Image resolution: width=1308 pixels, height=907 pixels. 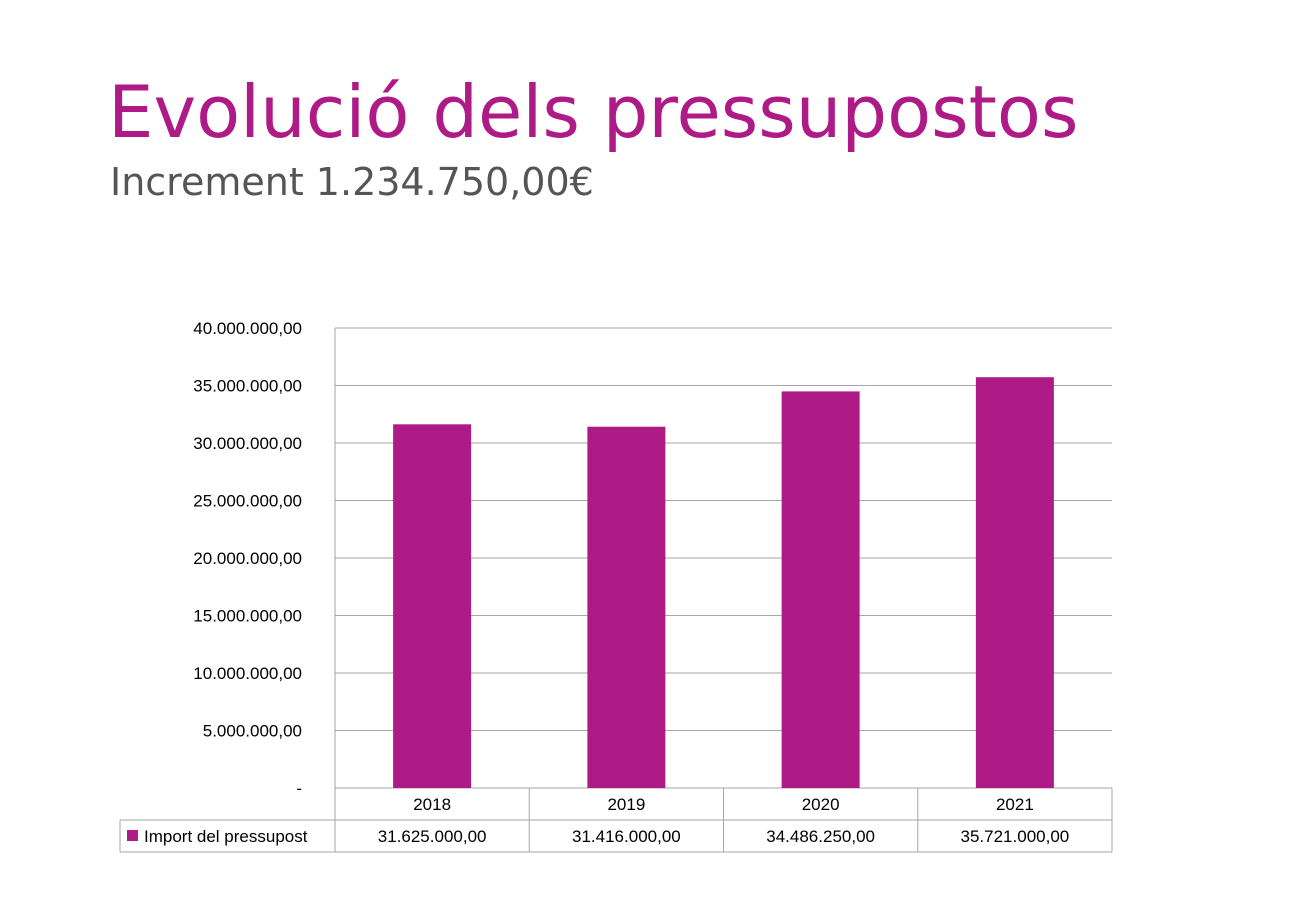 What do you see at coordinates (247, 443) in the screenshot?
I see `y-tick-label: 30.000.000,00` at bounding box center [247, 443].